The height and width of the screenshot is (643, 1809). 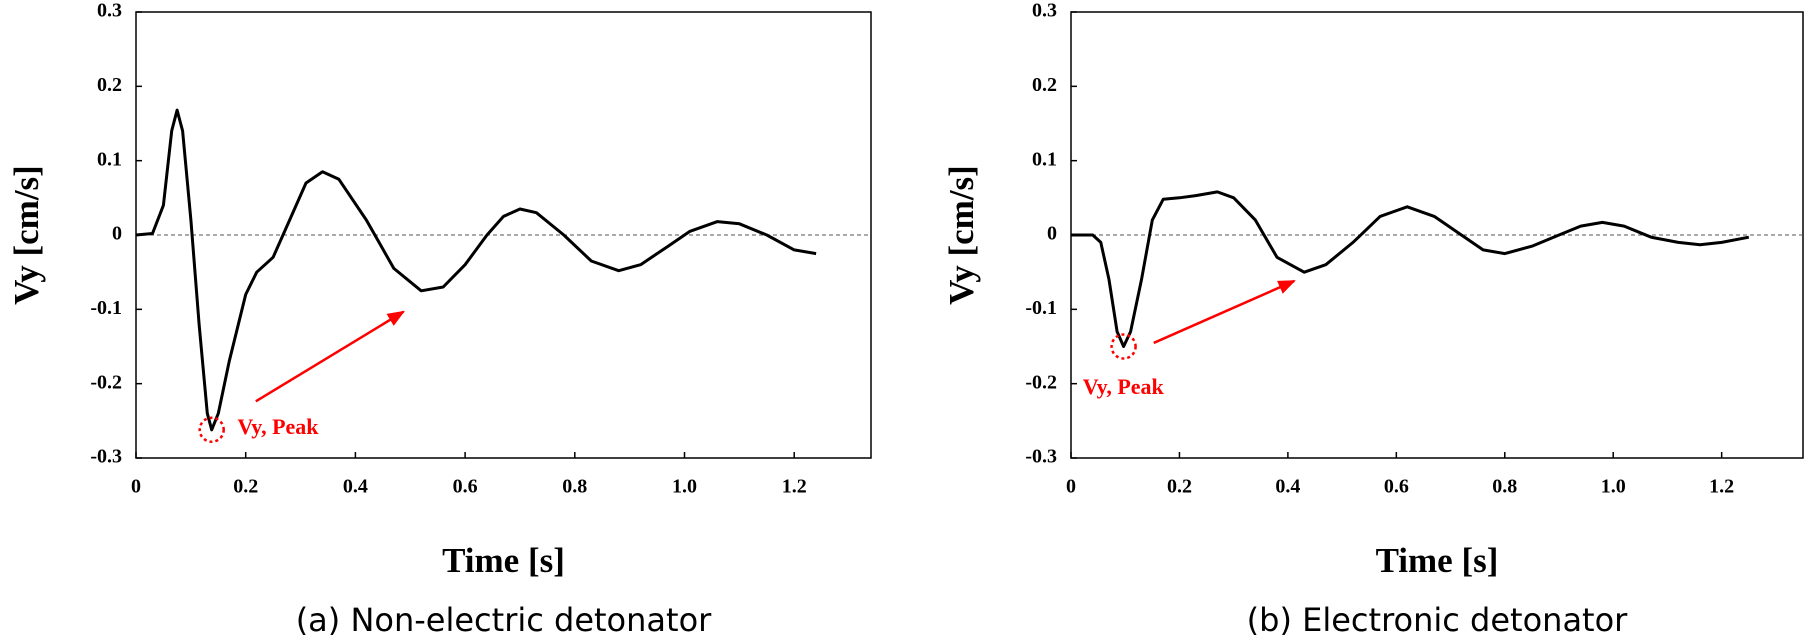 I want to click on caption: (a) Non-electric detonator, so click(x=504, y=620).